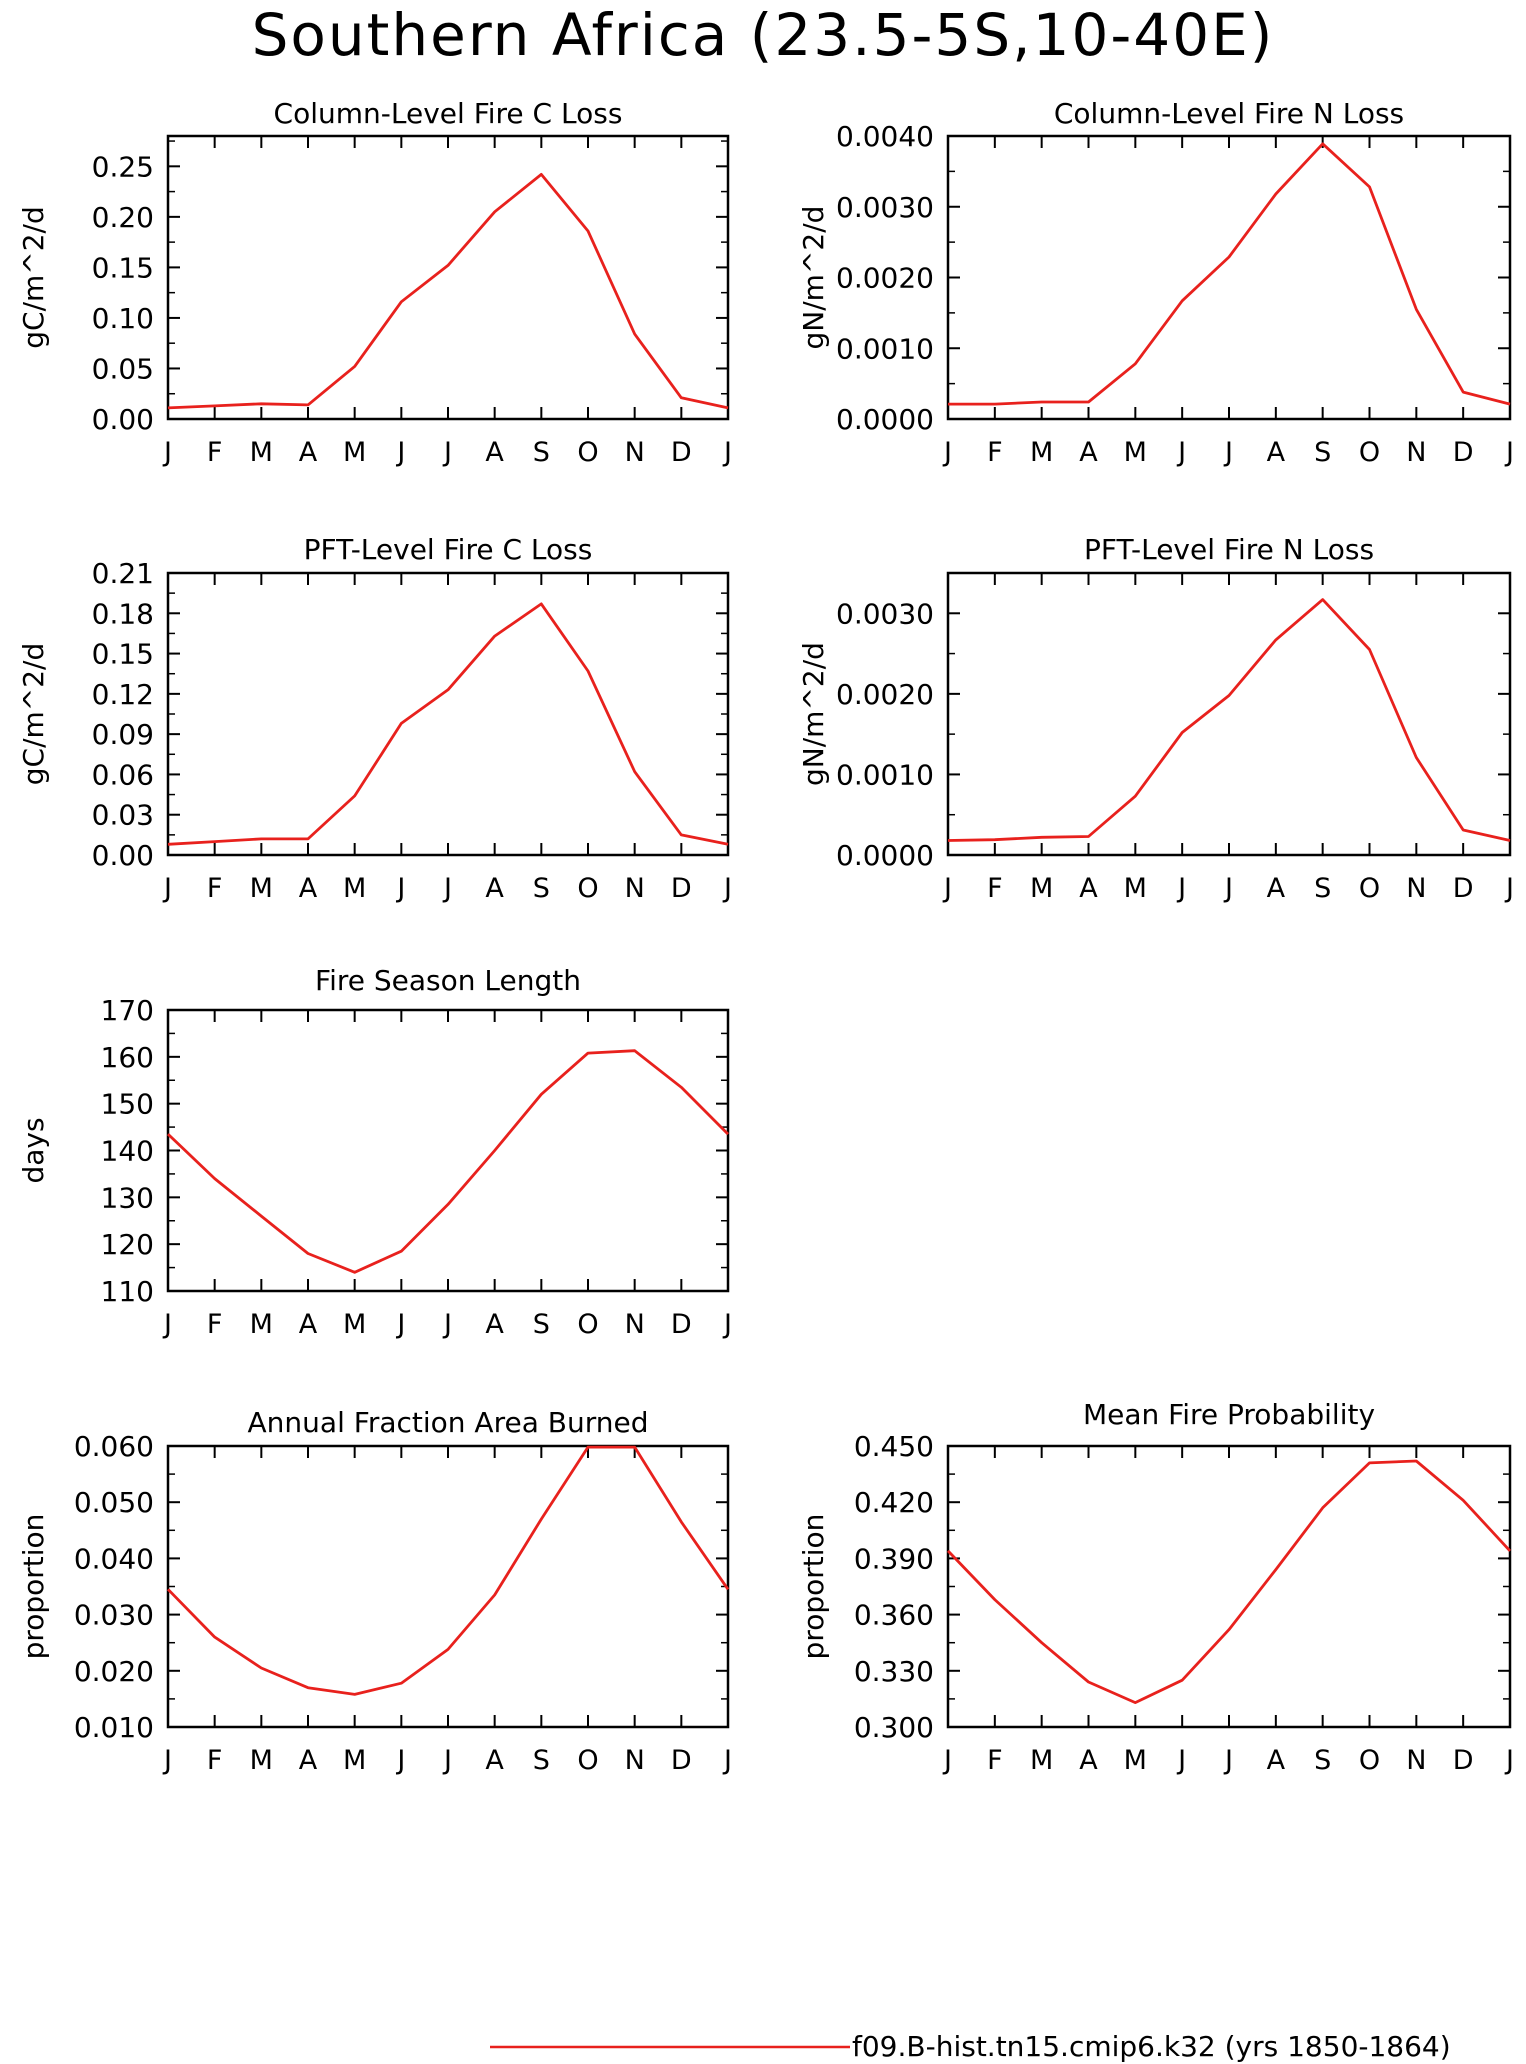 The height and width of the screenshot is (2064, 1526). I want to click on y-tick-label: 0.12, so click(123, 694).